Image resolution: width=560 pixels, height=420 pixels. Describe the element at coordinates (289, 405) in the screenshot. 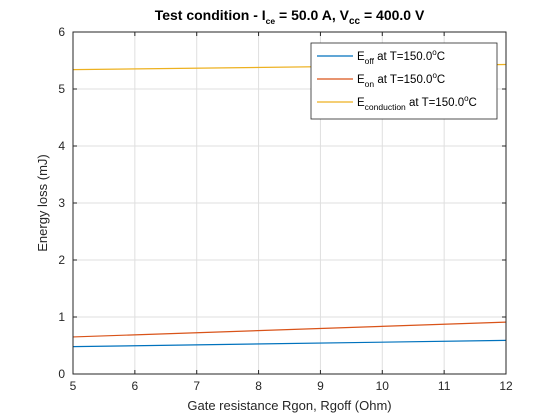

I see `x-axis-label: Gate resistance Rgon, Rgoff (Ohm)` at that location.